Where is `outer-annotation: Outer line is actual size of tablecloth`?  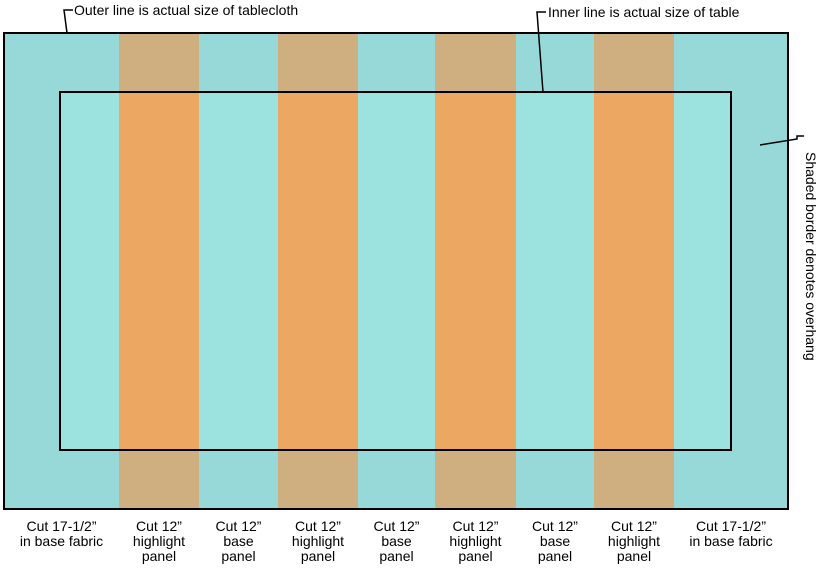
outer-annotation: Outer line is actual size of tablecloth is located at coordinates (186, 10).